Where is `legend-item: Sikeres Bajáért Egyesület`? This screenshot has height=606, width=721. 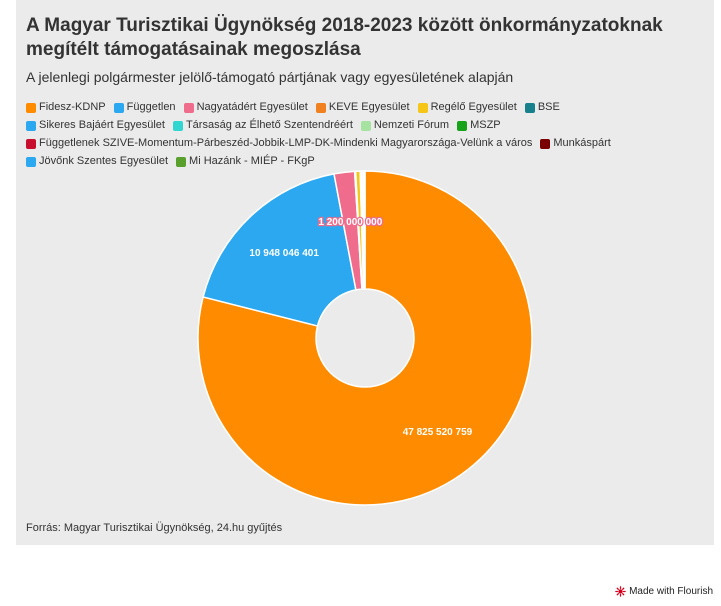
legend-item: Sikeres Bajáért Egyesület is located at coordinates (95, 125).